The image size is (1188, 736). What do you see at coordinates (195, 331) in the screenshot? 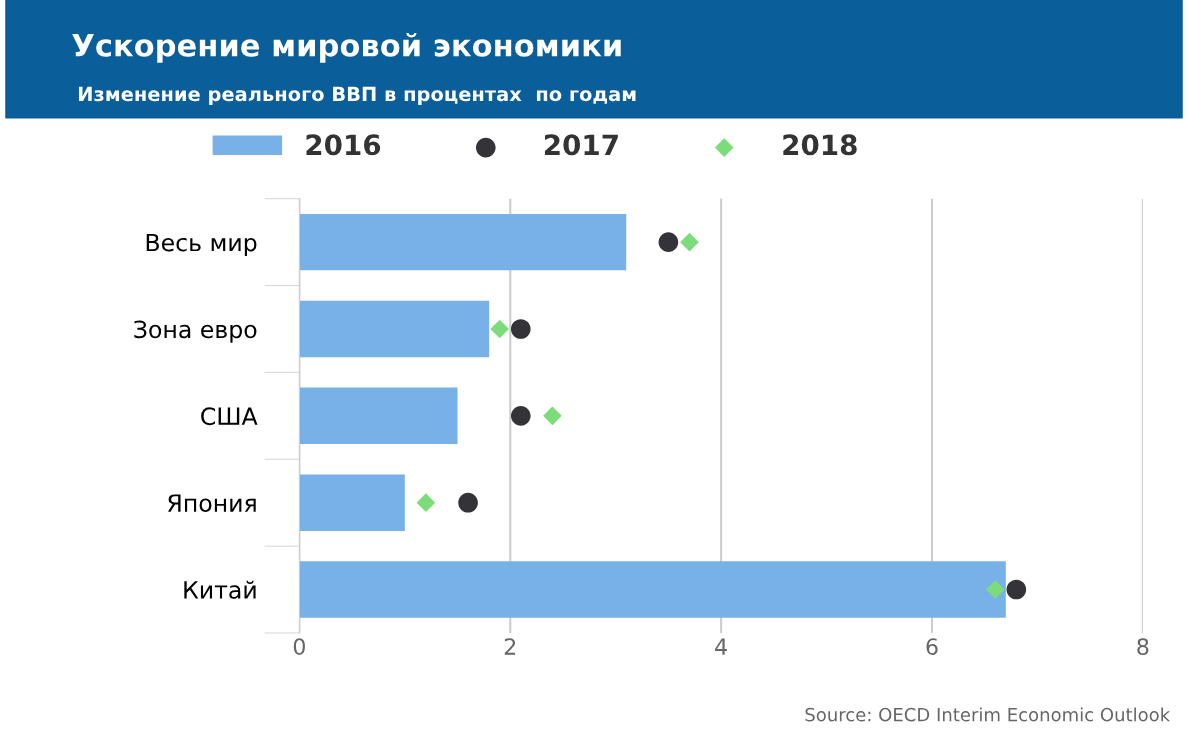
I see `y-tick-label: Зона евро` at bounding box center [195, 331].